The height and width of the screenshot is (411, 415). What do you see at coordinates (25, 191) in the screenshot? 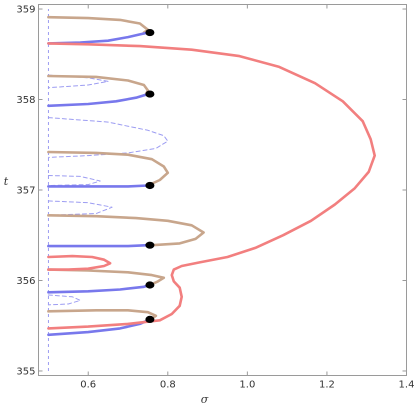
I see `y-tick-label-2: 357` at bounding box center [25, 191].